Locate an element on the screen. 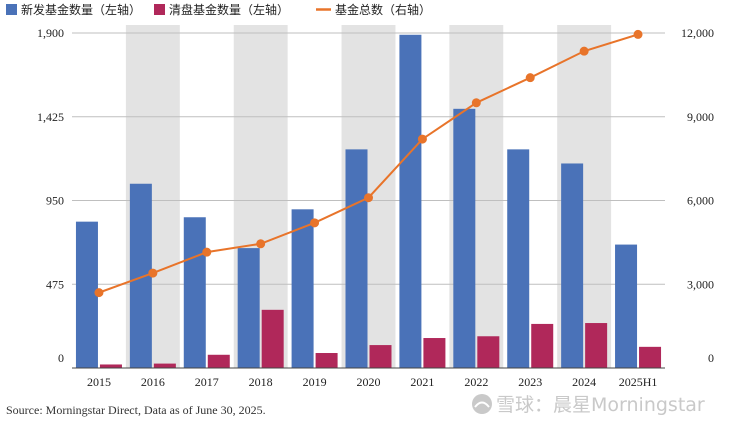  legend: 新发基金数量（左轴） 清盘基金数量（左轴） 基金总数（右轴） is located at coordinates (218, 9).